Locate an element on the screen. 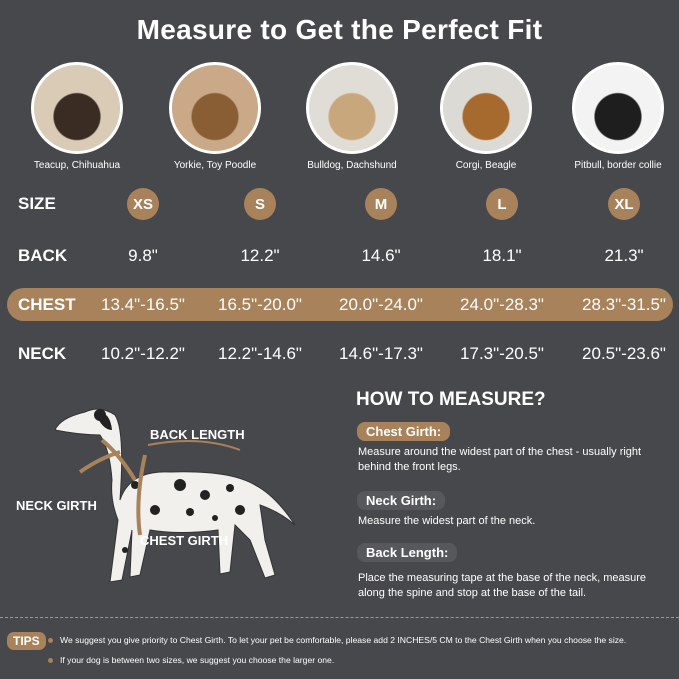 This screenshot has height=679, width=679. size-badge: S is located at coordinates (260, 204).